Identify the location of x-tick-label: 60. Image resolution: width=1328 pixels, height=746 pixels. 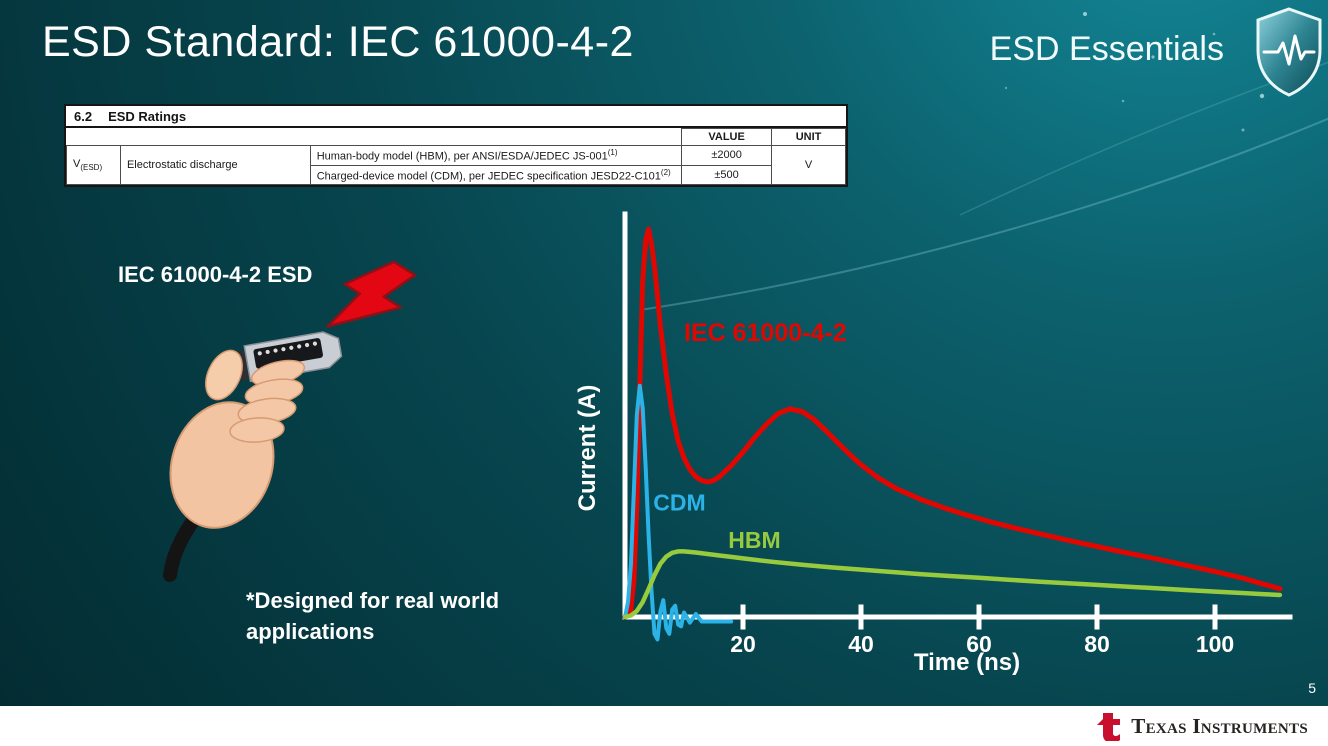
(979, 644).